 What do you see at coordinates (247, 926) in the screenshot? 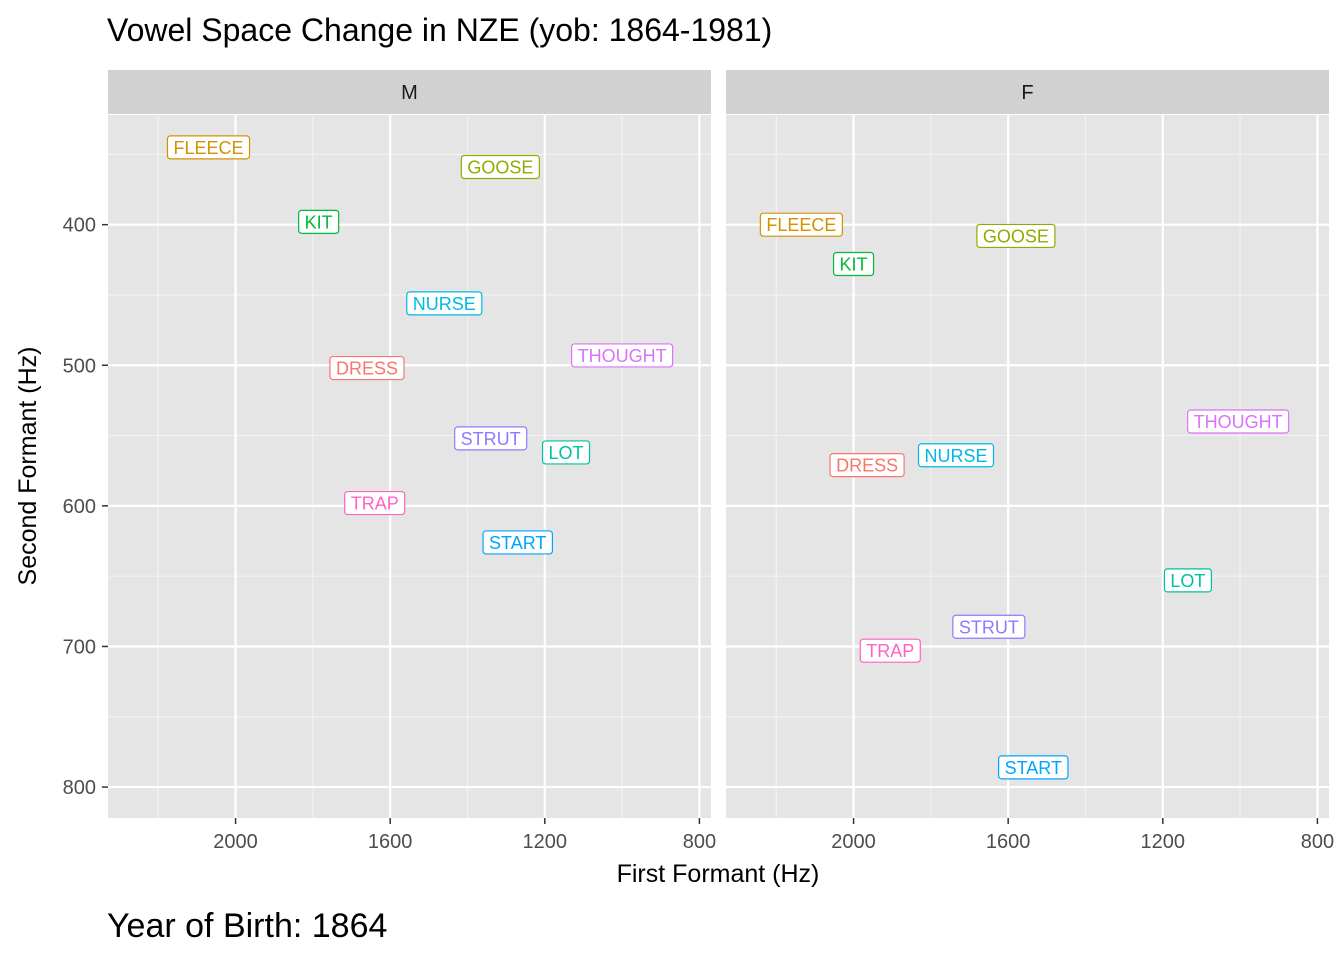
I see `year-of-birth-caption: Year of Birth: 1864` at bounding box center [247, 926].